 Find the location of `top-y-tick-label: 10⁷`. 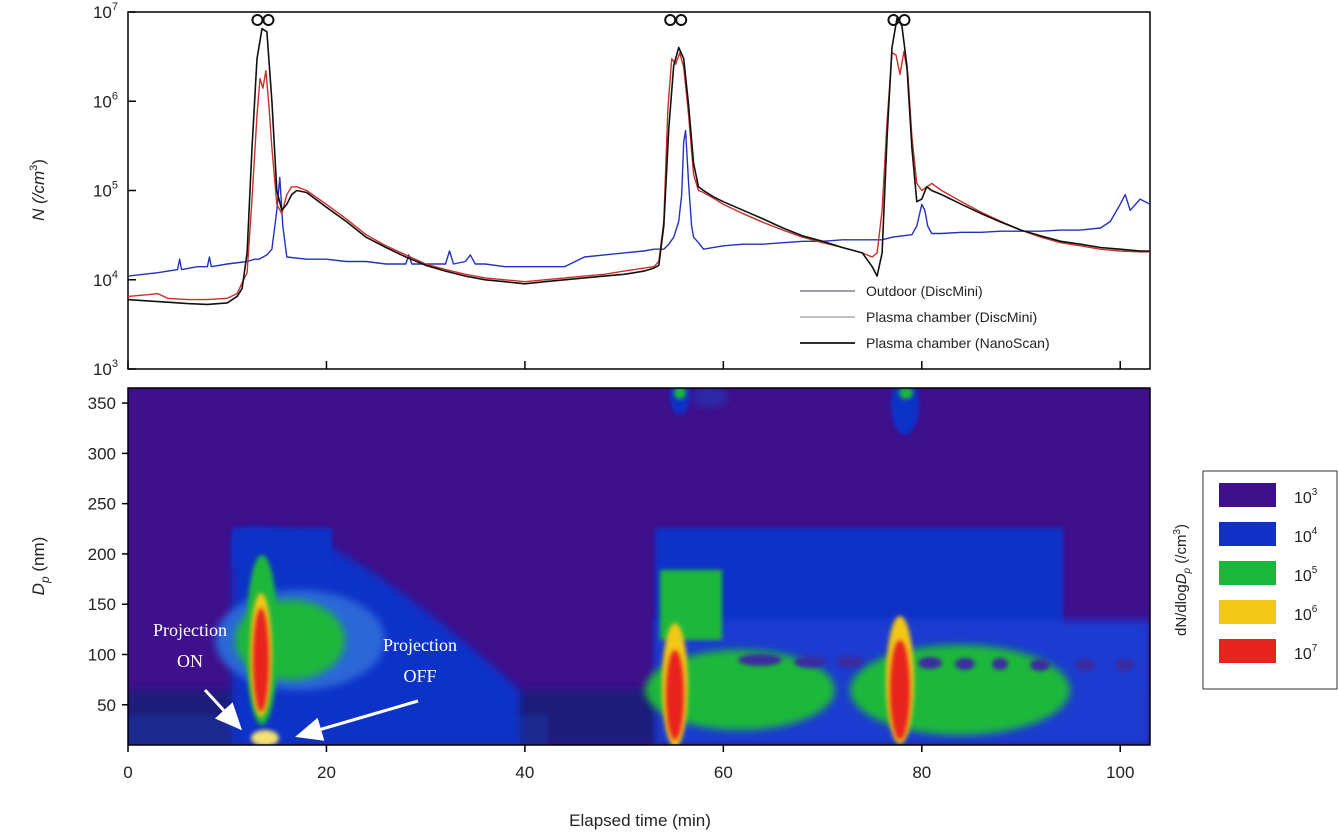

top-y-tick-label: 10⁷ is located at coordinates (105, 11).